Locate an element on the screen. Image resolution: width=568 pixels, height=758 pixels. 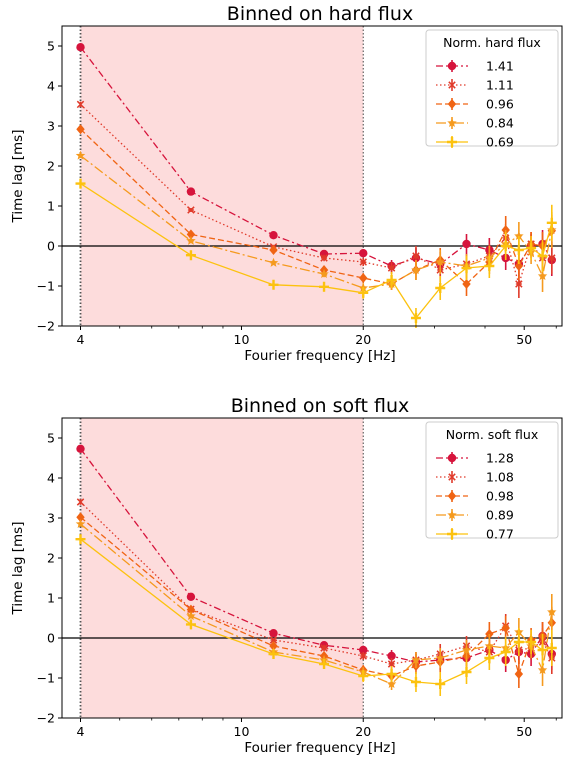
legend-label: 0.98 is located at coordinates (500, 496).